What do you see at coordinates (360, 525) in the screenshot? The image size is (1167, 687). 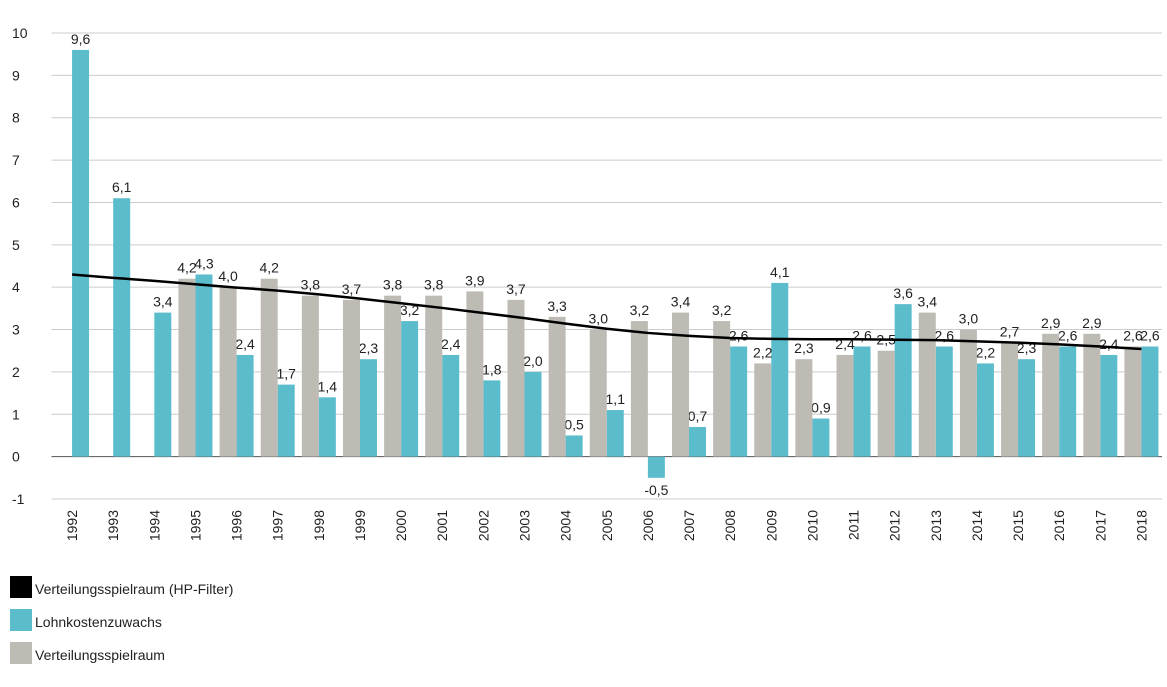 I see `x-tick-label: 1999` at bounding box center [360, 525].